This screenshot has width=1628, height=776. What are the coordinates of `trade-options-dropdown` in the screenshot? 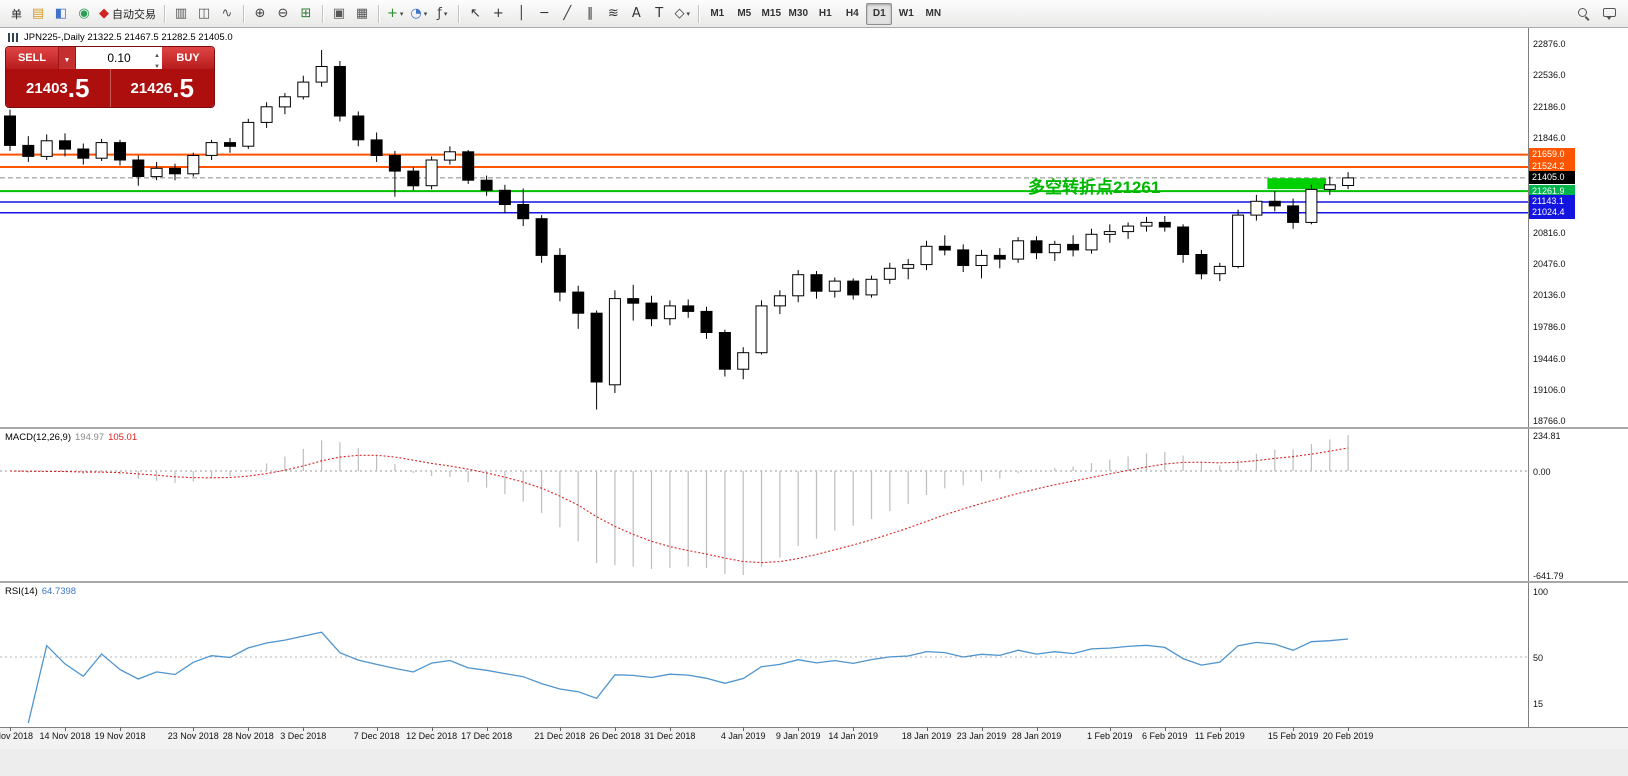 It's located at (67, 58).